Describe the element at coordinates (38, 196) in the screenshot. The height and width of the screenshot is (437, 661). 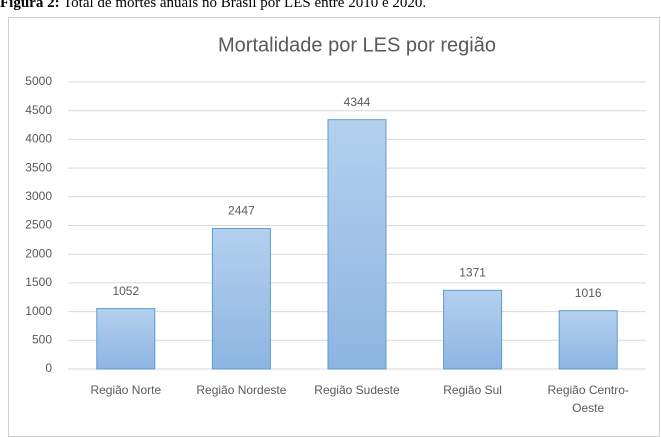
I see `y-tick-label: 3000` at that location.